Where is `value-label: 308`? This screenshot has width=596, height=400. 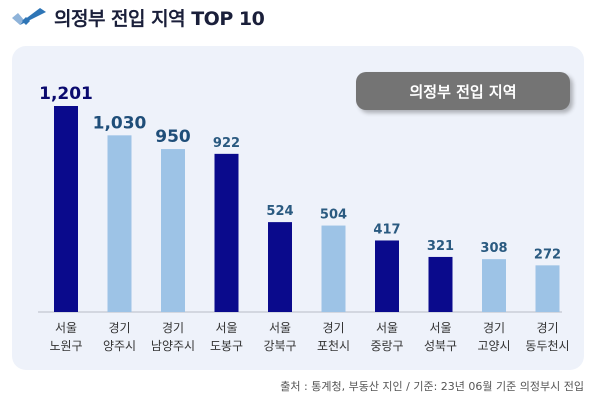
value-label: 308 is located at coordinates (493, 248).